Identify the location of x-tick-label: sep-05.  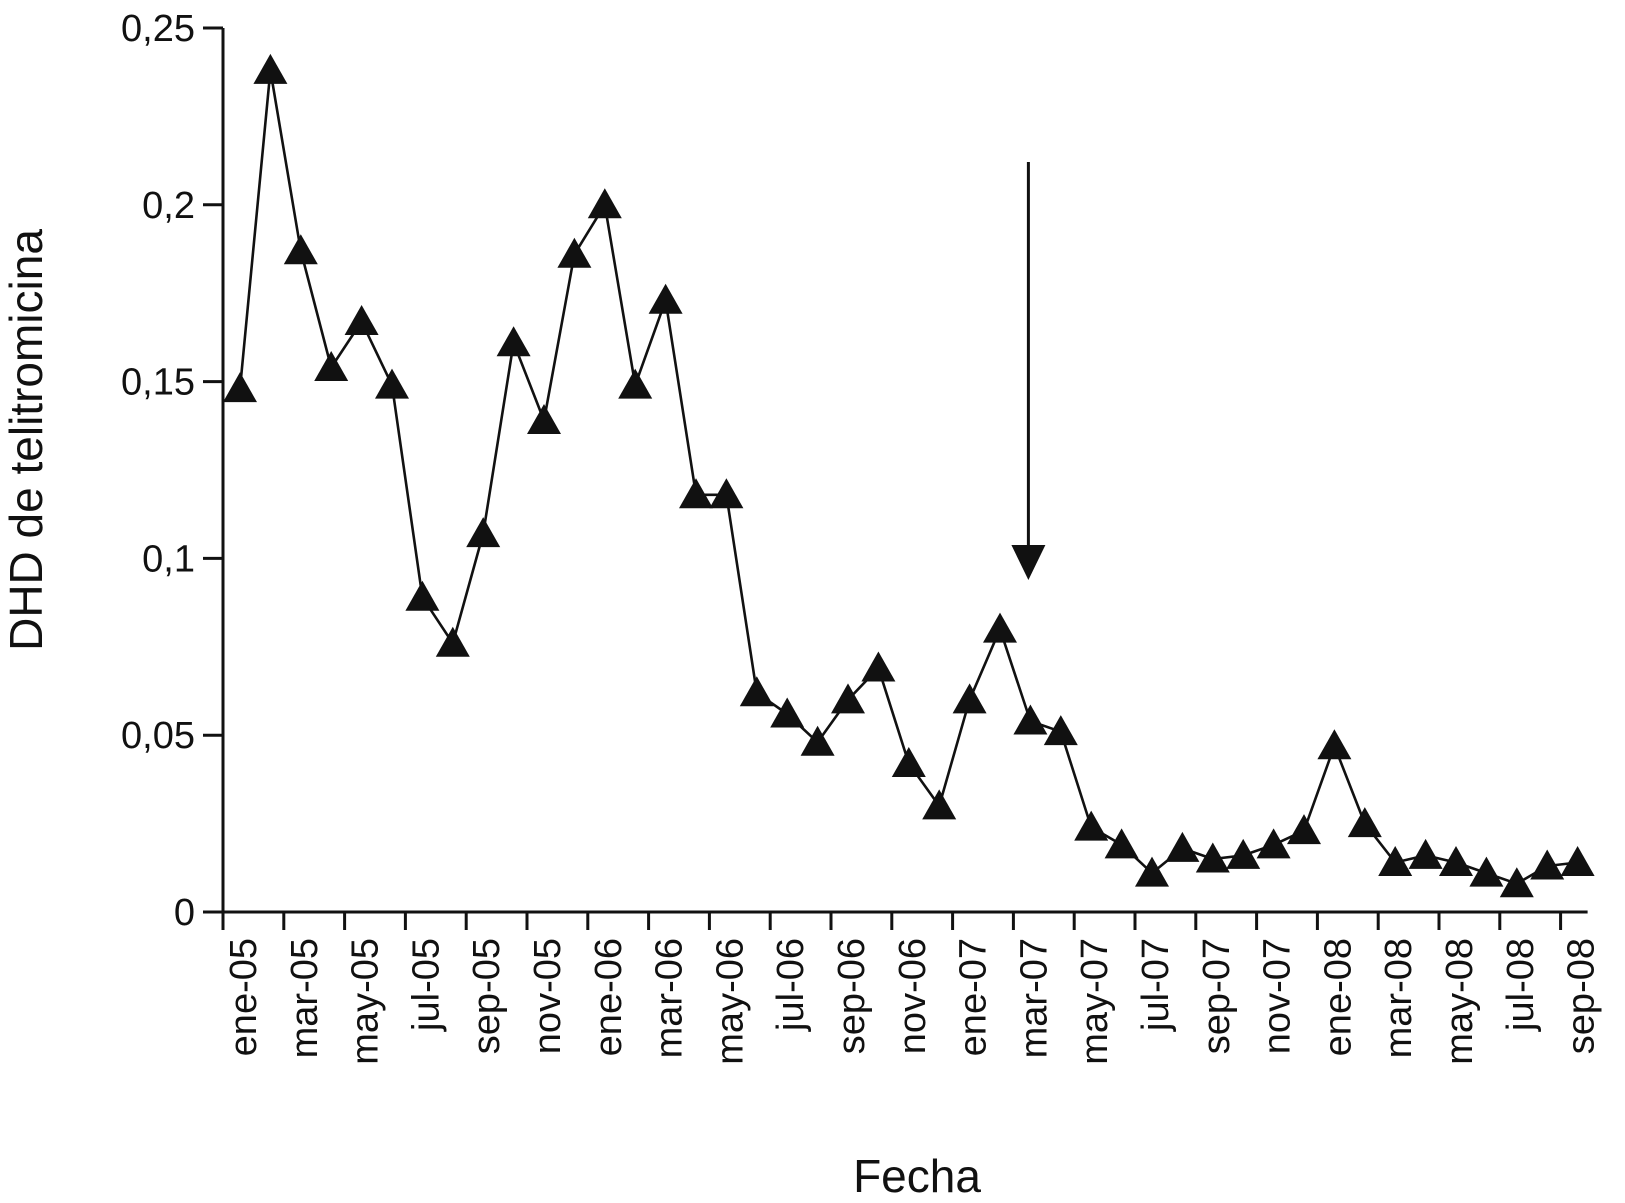
(487, 996).